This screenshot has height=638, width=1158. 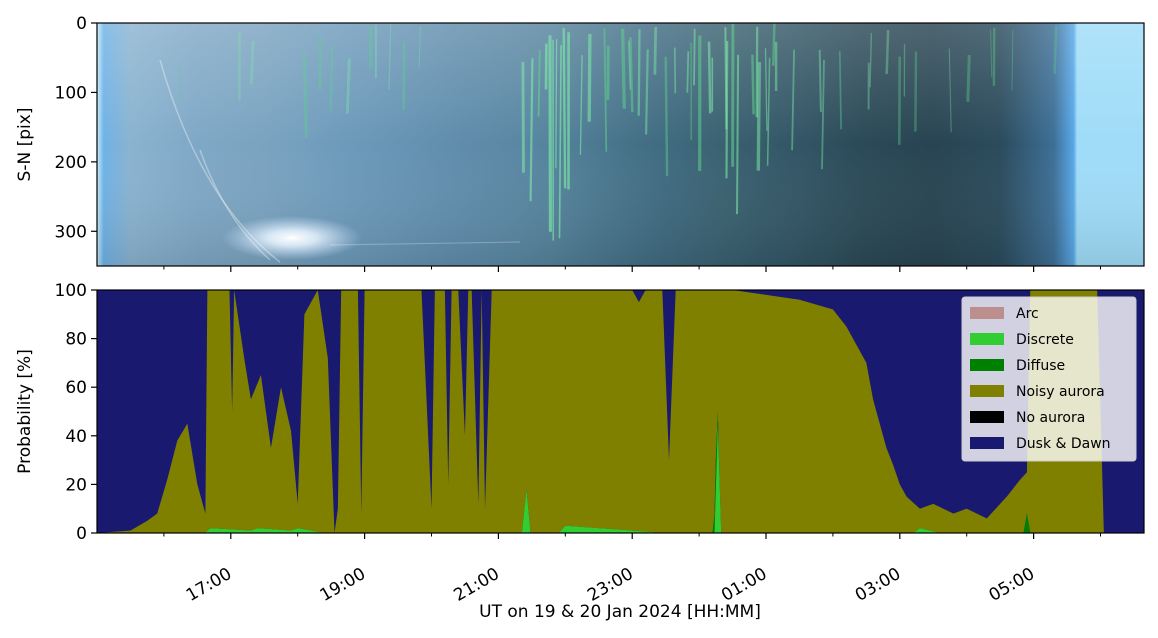 What do you see at coordinates (1045, 340) in the screenshot?
I see `legend-label: Discrete` at bounding box center [1045, 340].